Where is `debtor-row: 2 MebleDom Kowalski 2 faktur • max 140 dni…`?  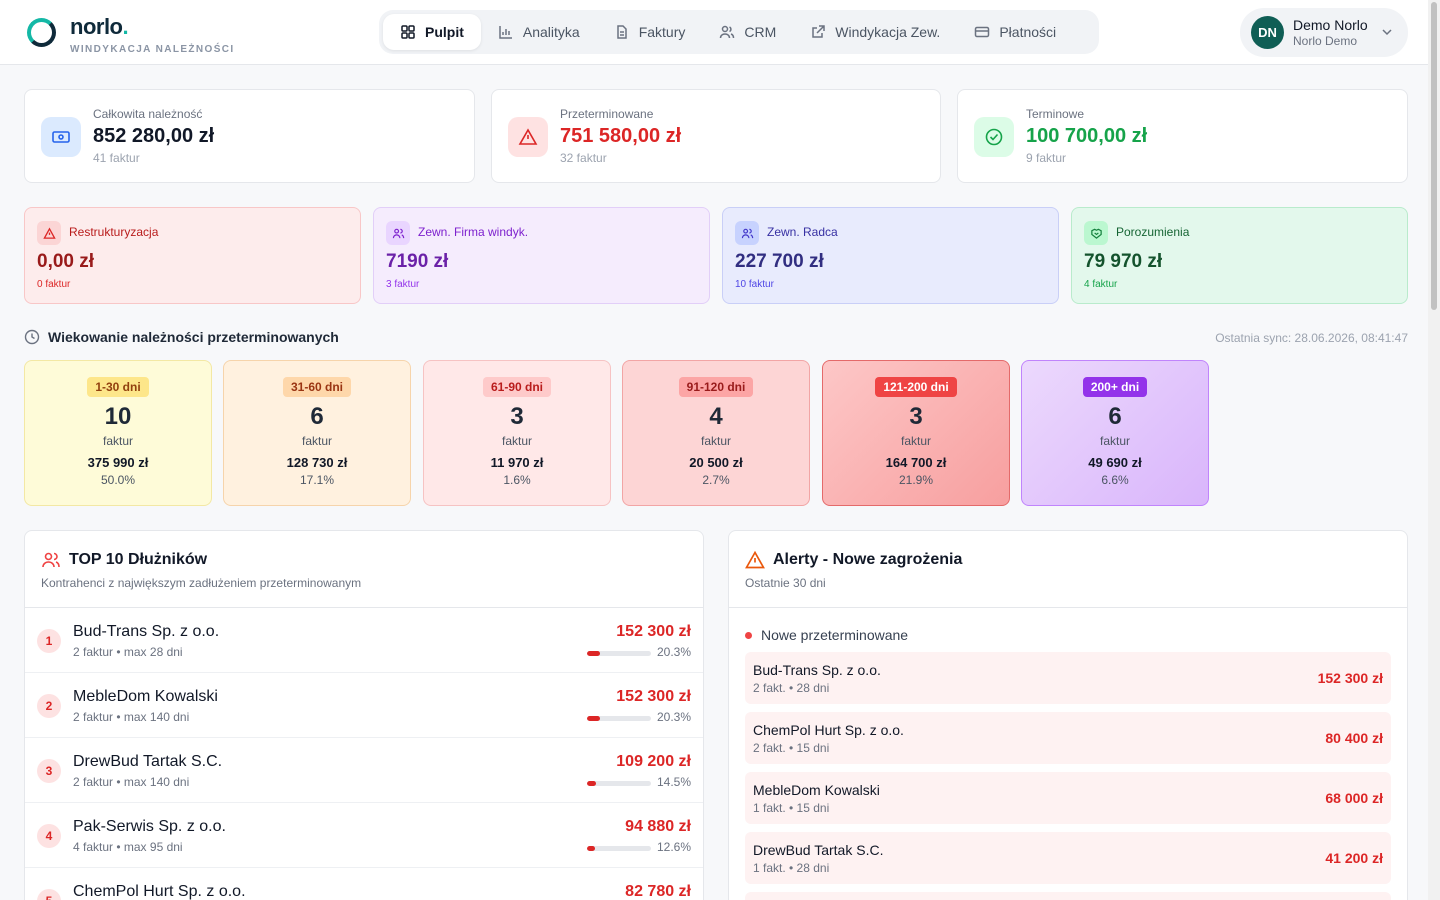 debtor-row: 2 MebleDom Kowalski 2 faktur • max 140 dni… is located at coordinates (364, 705).